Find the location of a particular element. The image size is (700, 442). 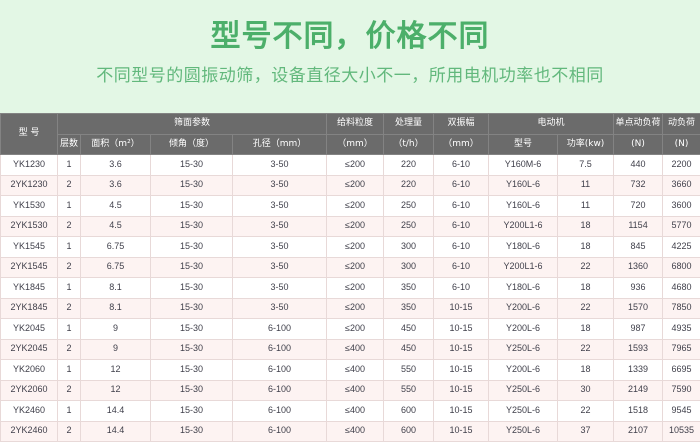

header-row-group: 型 号 筛面参数 给料粒度 处理量 双振幅 电动机 单点动负荷 动负荷 is located at coordinates (350, 124).